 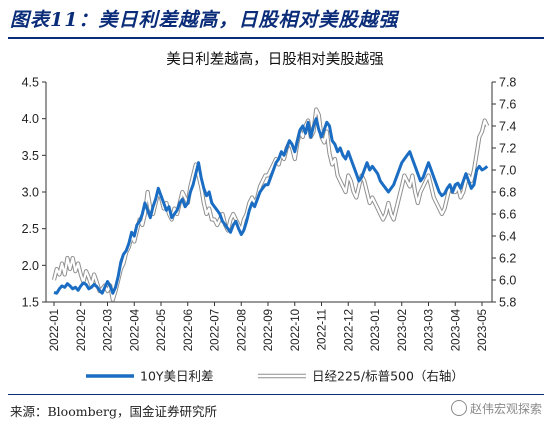 What do you see at coordinates (30, 193) in the screenshot?
I see `left-y-tick-label: 3.0` at bounding box center [30, 193].